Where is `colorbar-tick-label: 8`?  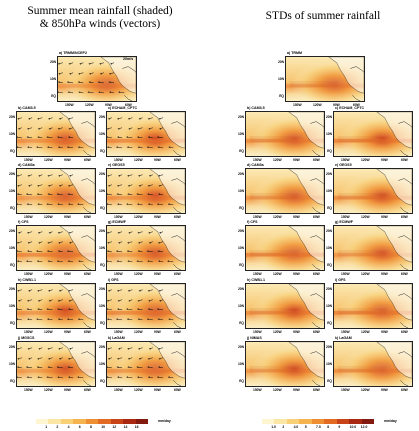 colorbar-tick-label: 8 is located at coordinates (91, 427).